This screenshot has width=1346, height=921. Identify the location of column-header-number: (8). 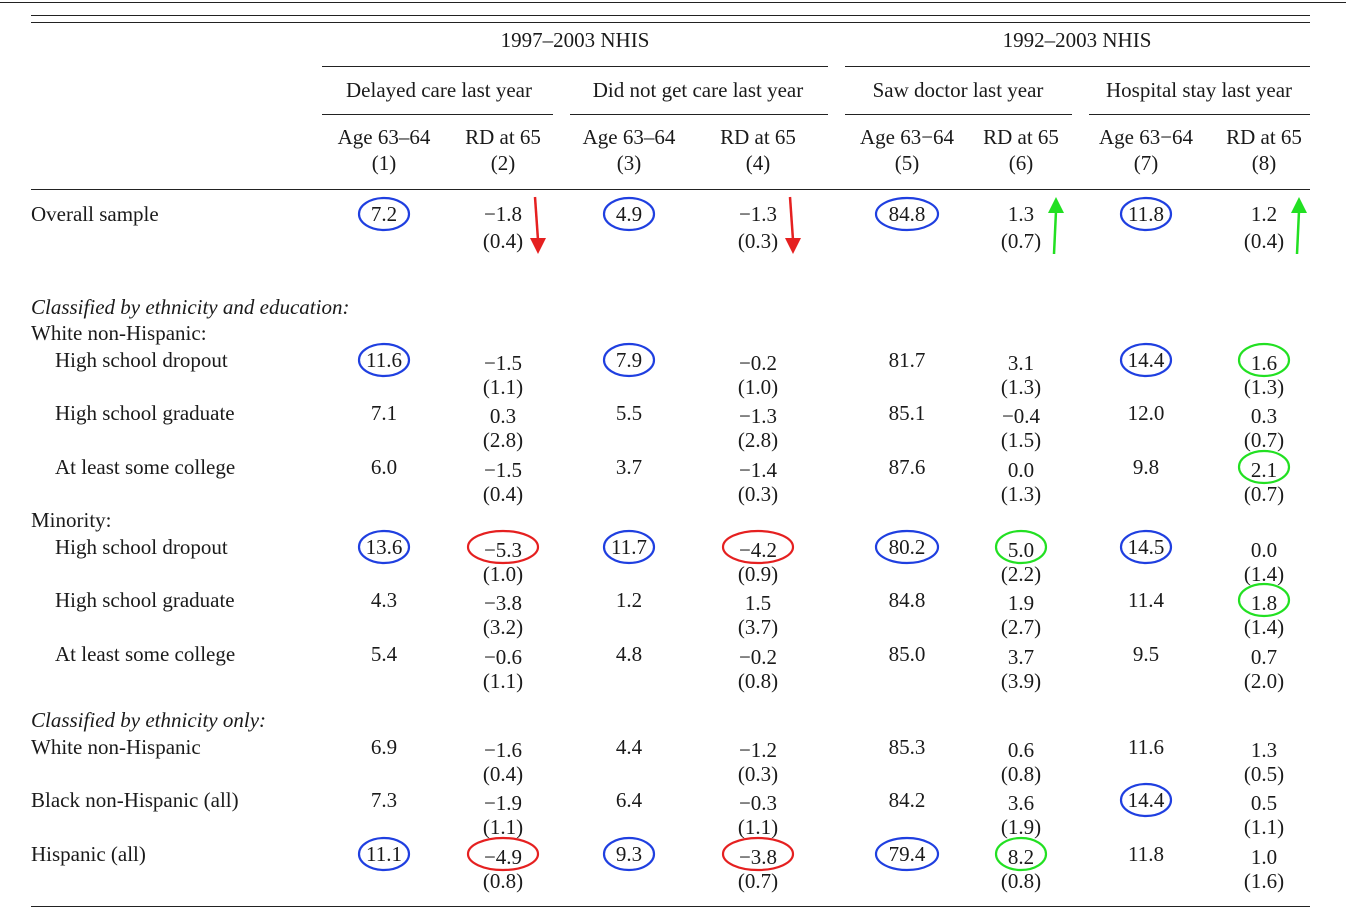
(1264, 163).